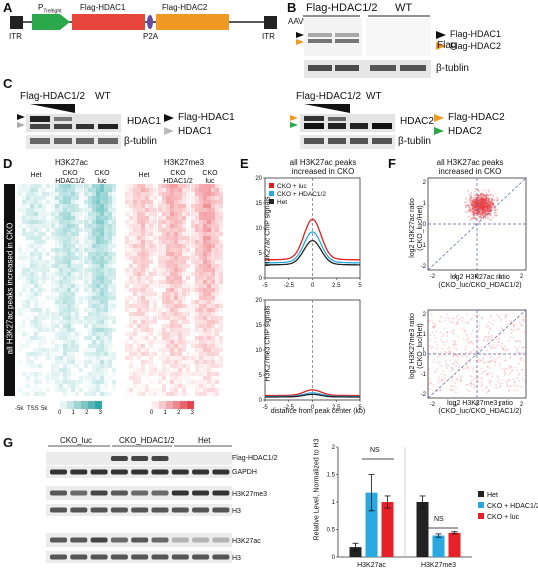 This screenshot has width=538, height=571. Describe the element at coordinates (19, 409) in the screenshot. I see `d-x-left: -5k` at that location.